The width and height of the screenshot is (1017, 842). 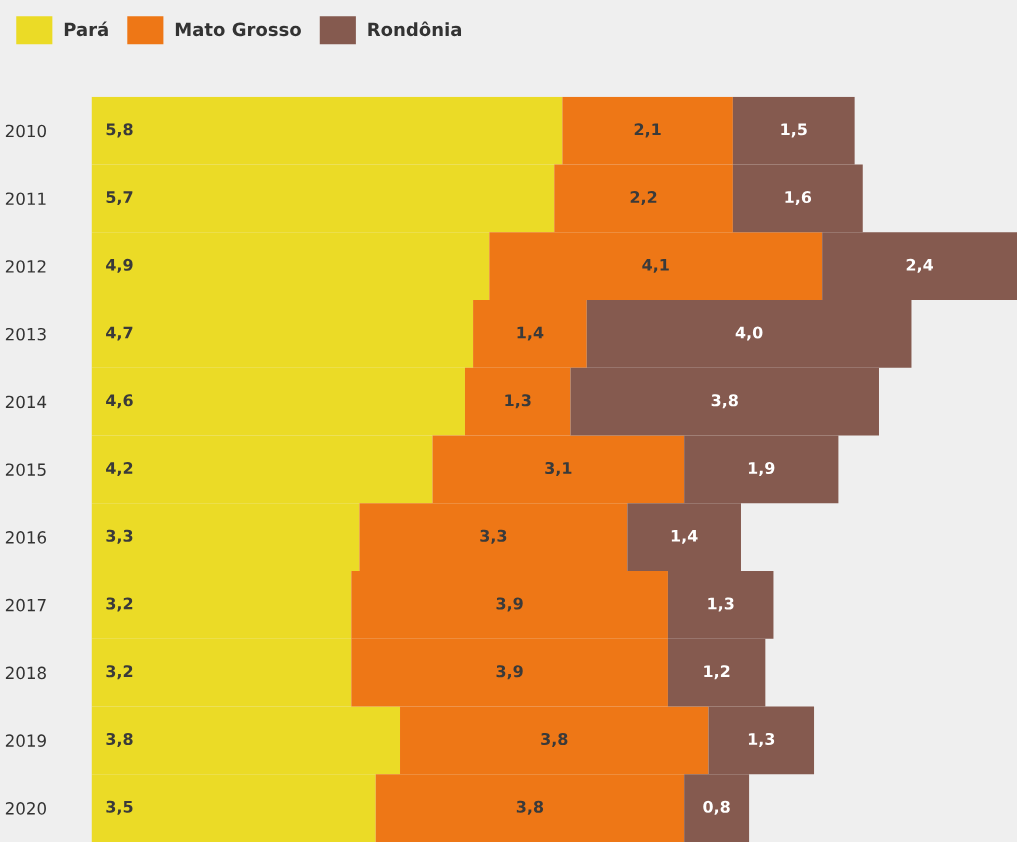 What do you see at coordinates (25, 469) in the screenshot?
I see `y-tick-label: 2015` at bounding box center [25, 469].